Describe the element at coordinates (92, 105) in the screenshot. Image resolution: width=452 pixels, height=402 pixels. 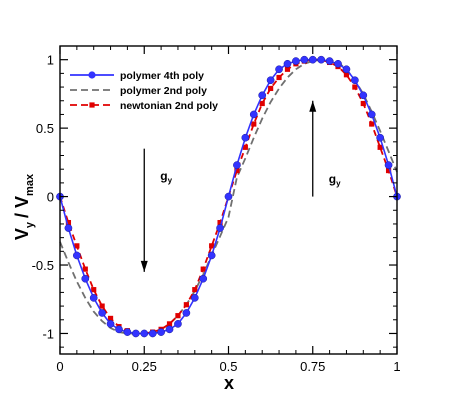
I see `legend-marker-square` at that location.